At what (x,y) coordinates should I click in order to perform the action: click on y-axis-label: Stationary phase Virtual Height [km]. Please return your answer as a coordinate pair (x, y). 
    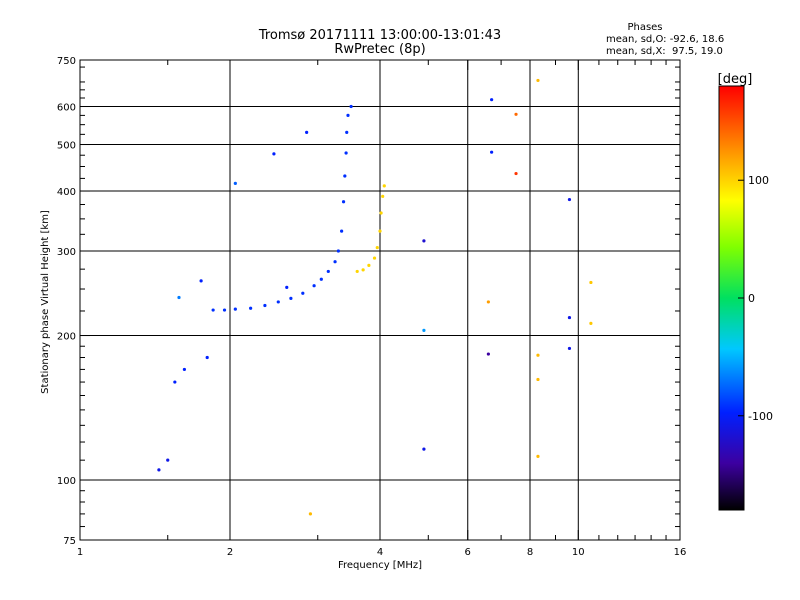
    Looking at the image, I should click on (45, 302).